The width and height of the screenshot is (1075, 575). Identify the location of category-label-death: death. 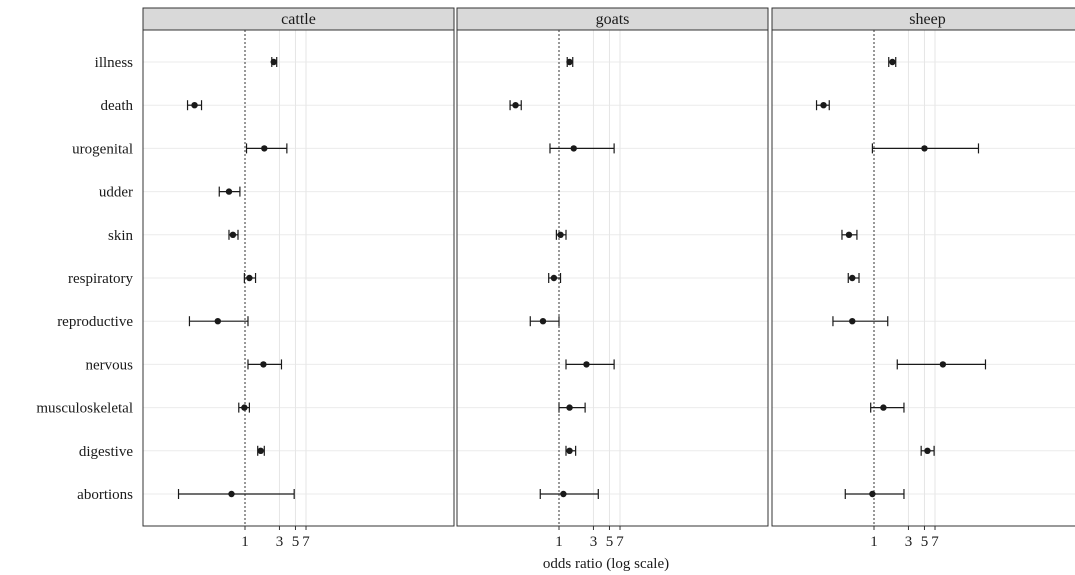
(117, 106).